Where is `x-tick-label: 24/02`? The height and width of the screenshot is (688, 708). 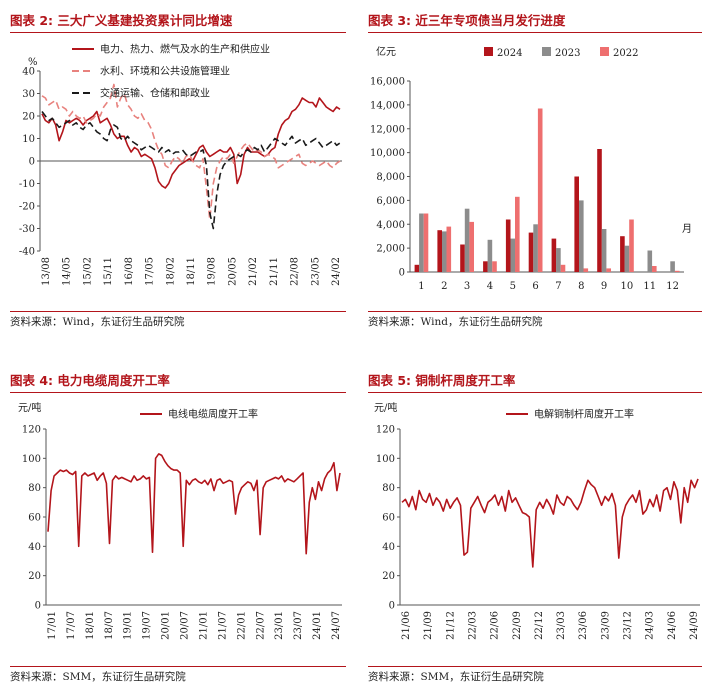 x-tick-label: 24/02 is located at coordinates (336, 271).